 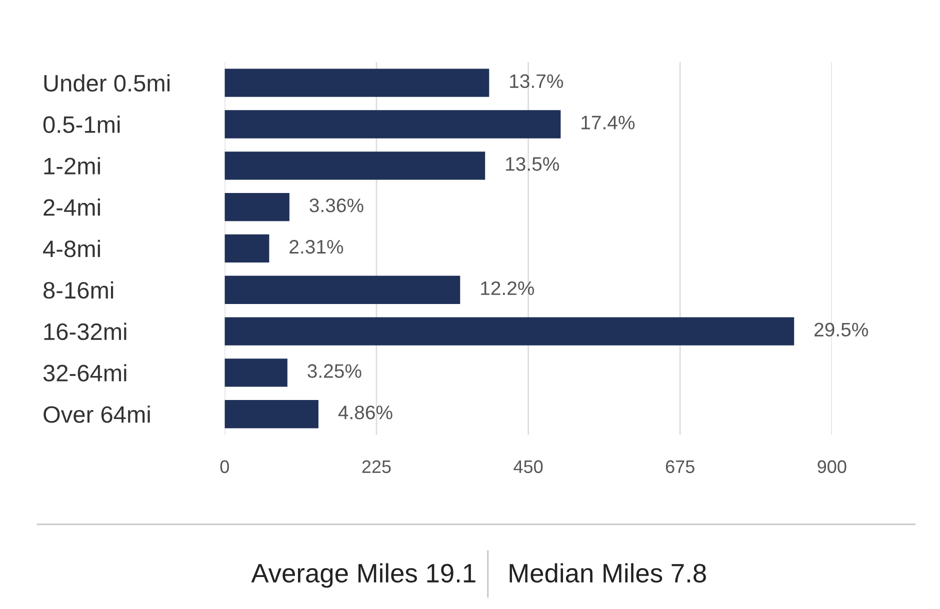 I want to click on annotation: 4.86%, so click(x=365, y=413).